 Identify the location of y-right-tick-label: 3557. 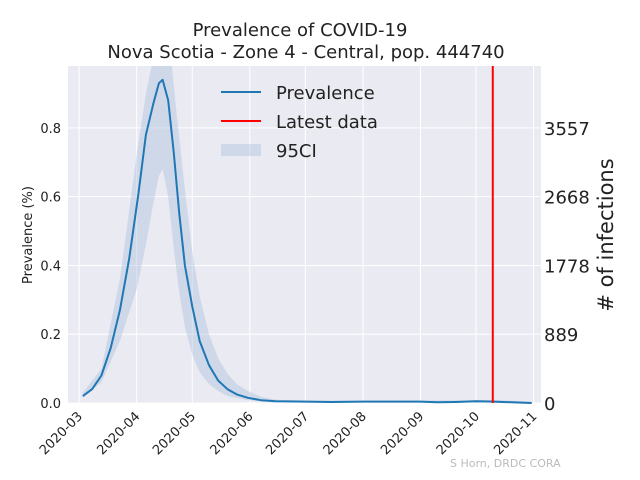
(567, 129).